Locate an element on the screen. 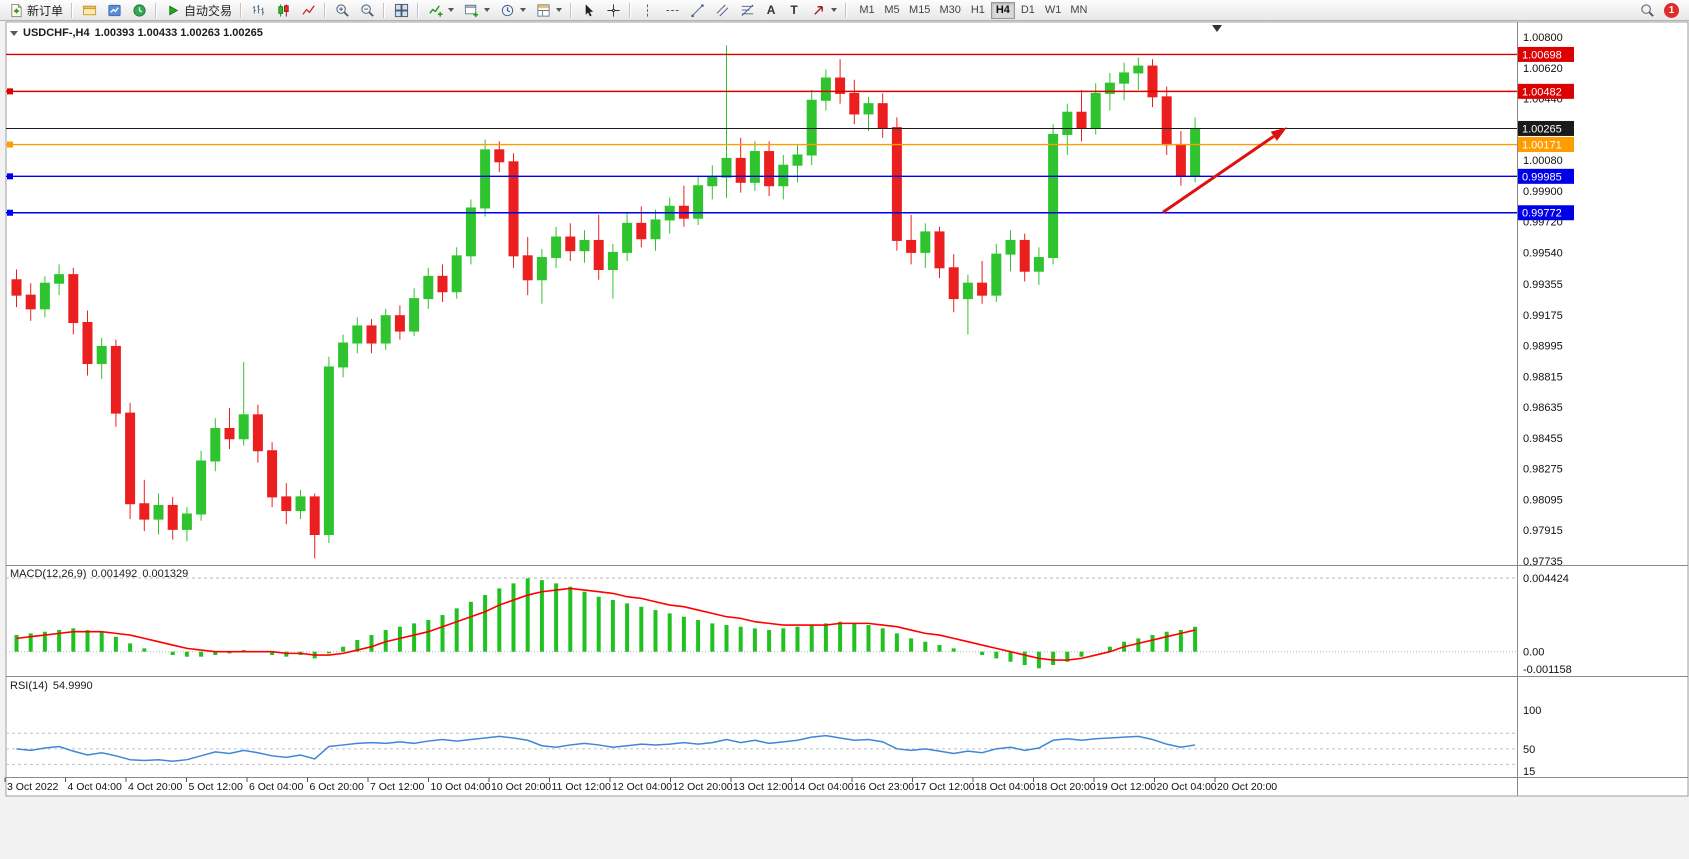 This screenshot has height=859, width=1689. zoom-in-button is located at coordinates (342, 10).